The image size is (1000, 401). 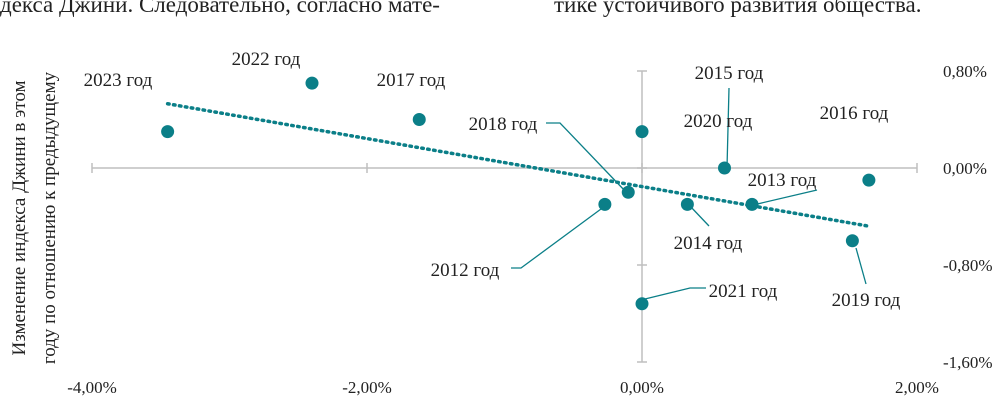 I want to click on point-label: 2023 год, so click(x=118, y=80).